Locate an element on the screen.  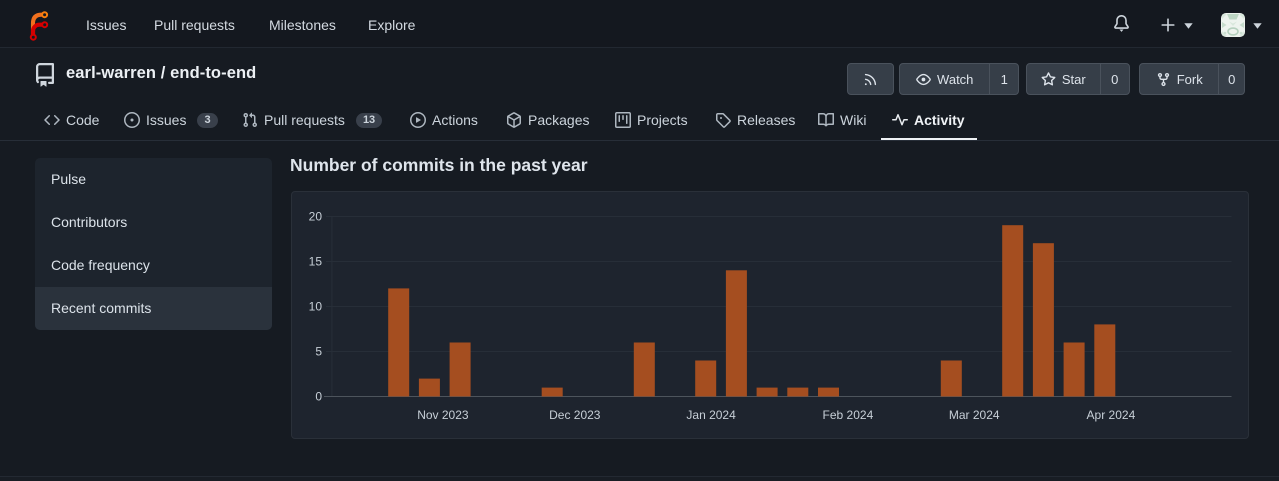
svg-text: 0 is located at coordinates (318, 397).